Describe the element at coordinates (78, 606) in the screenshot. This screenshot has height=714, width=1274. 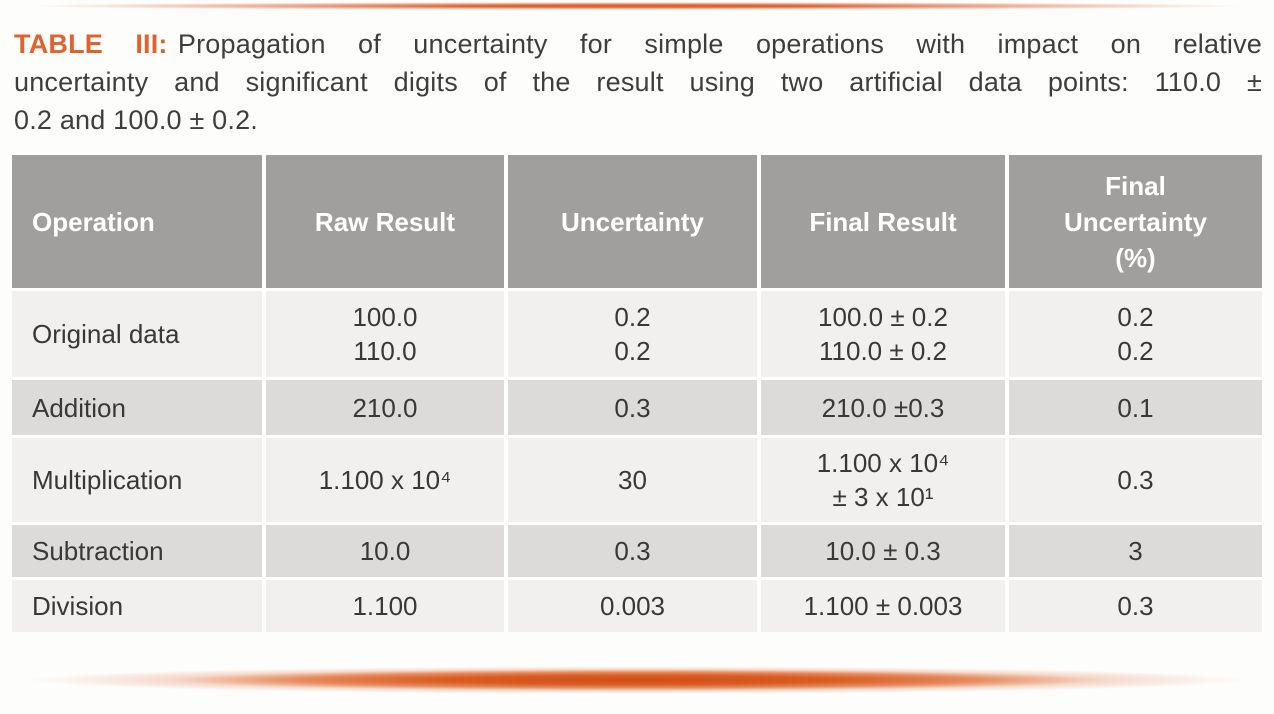
I see `cell-line: Division` at that location.